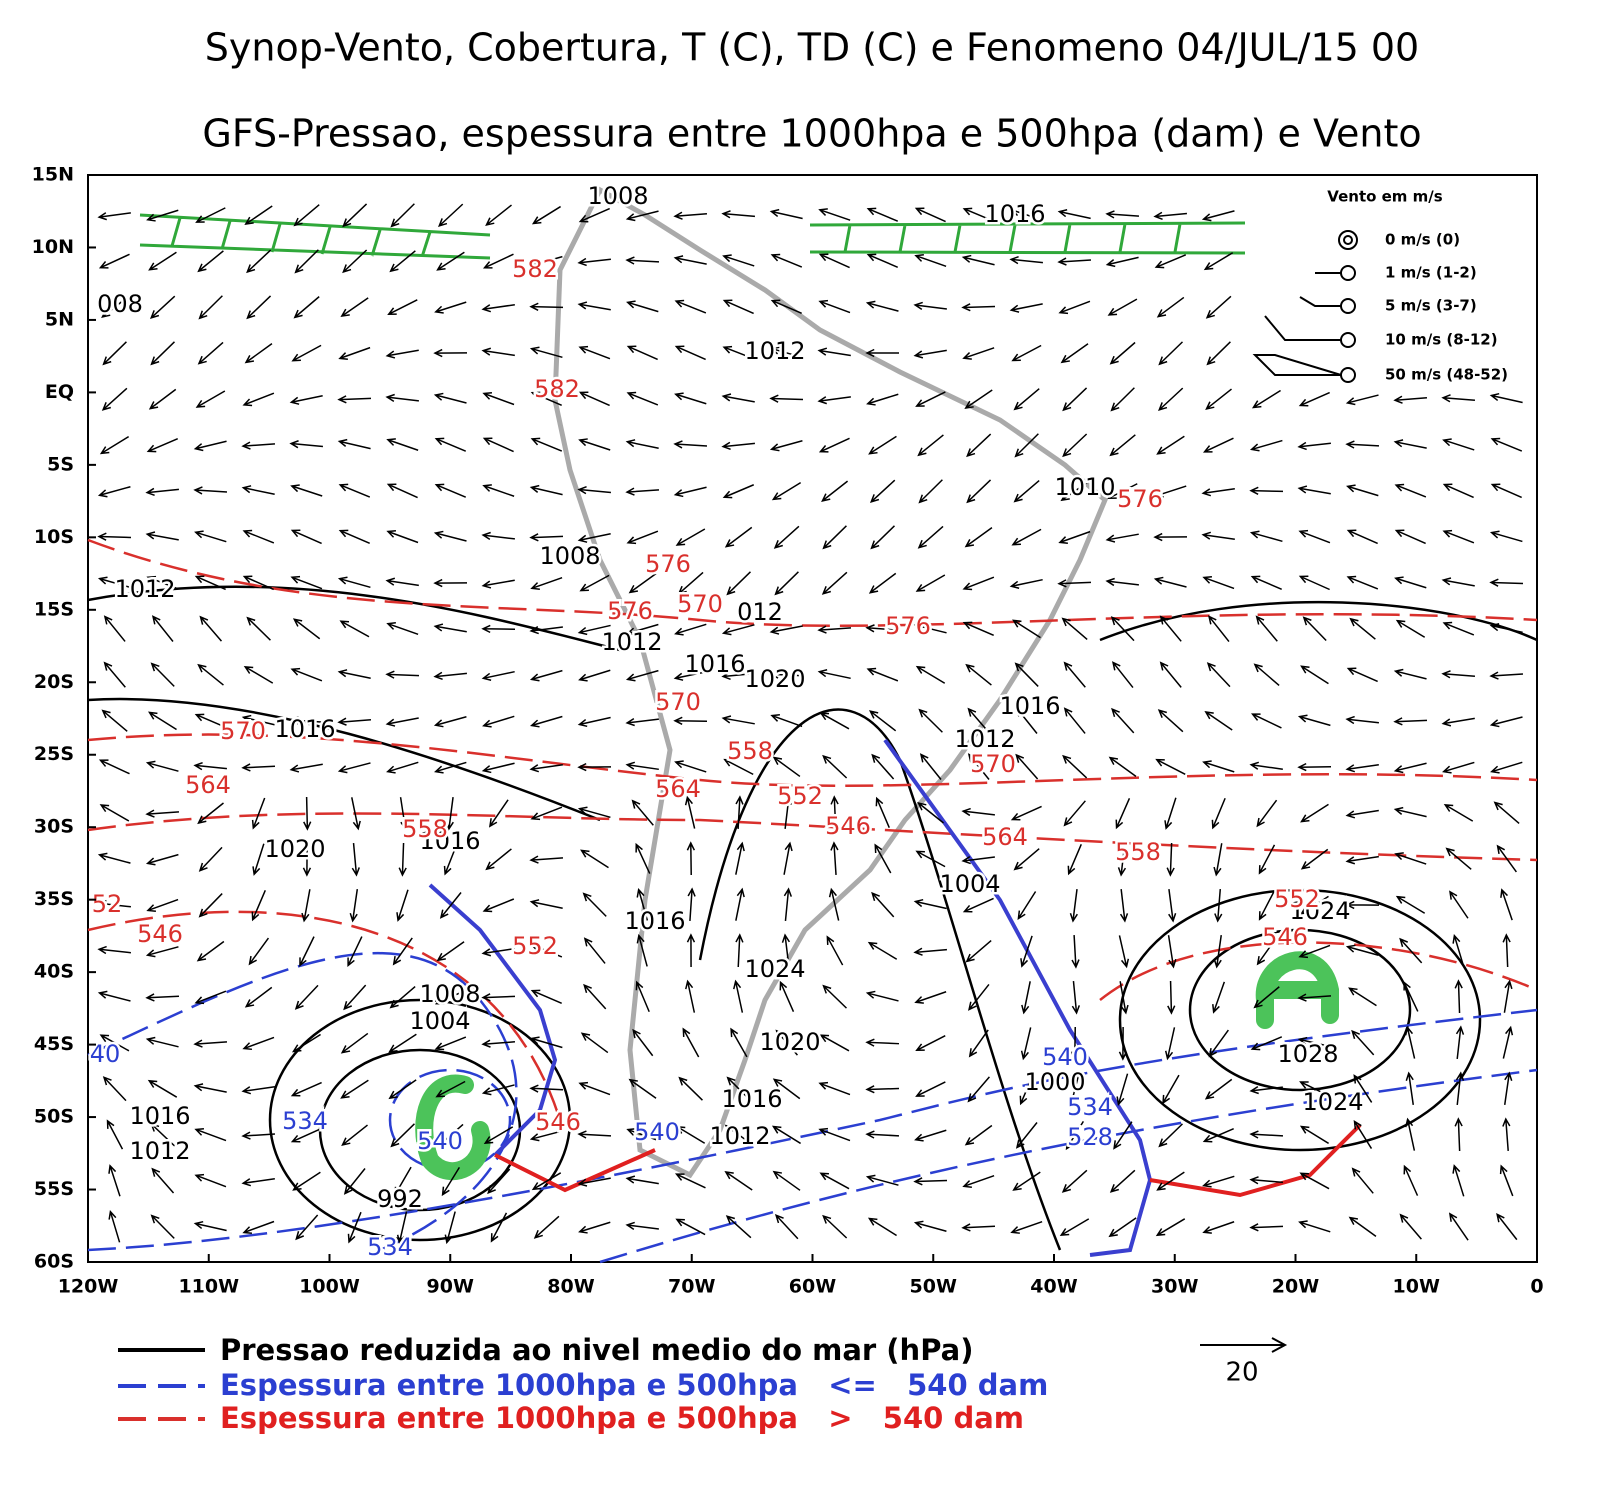 This screenshot has height=1497, width=1600. I want to click on isobar, so click(1300, 1010).